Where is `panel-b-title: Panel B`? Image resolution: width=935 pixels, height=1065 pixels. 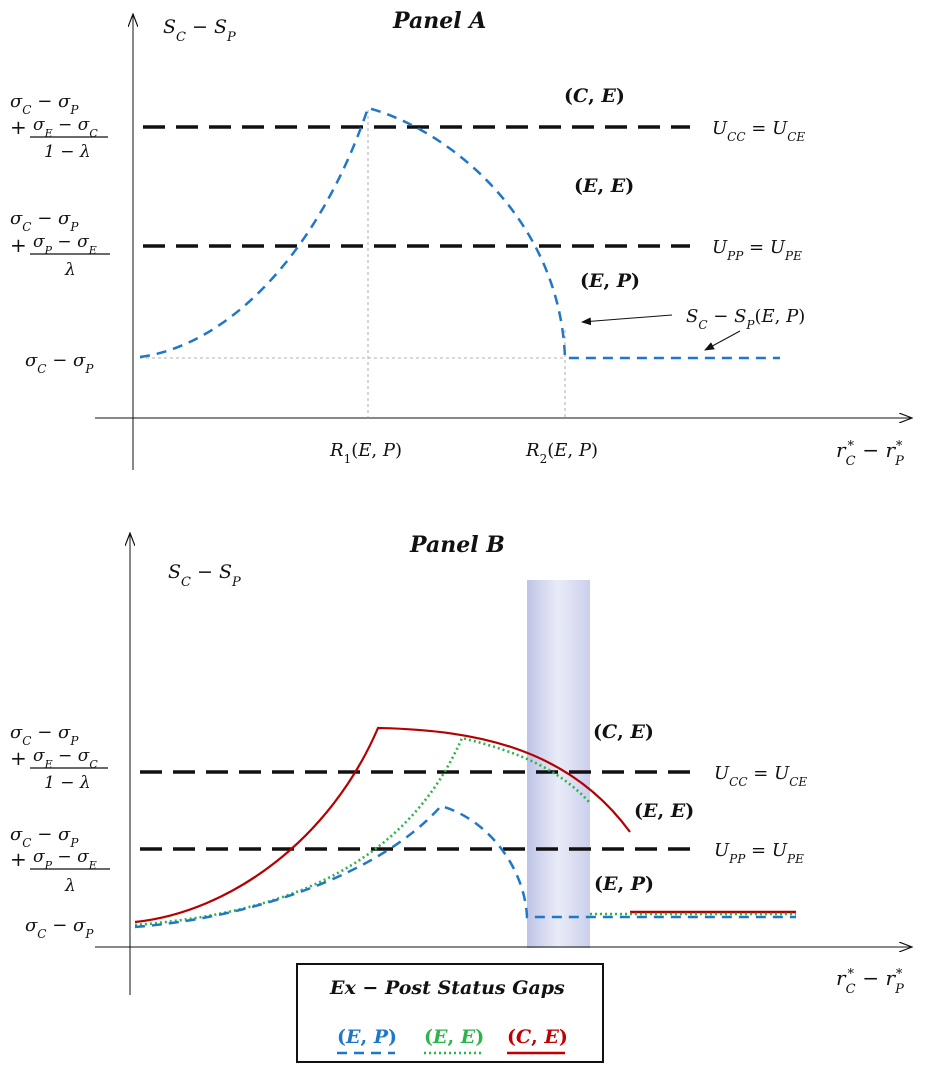
panel-b-title: Panel B is located at coordinates (457, 545).